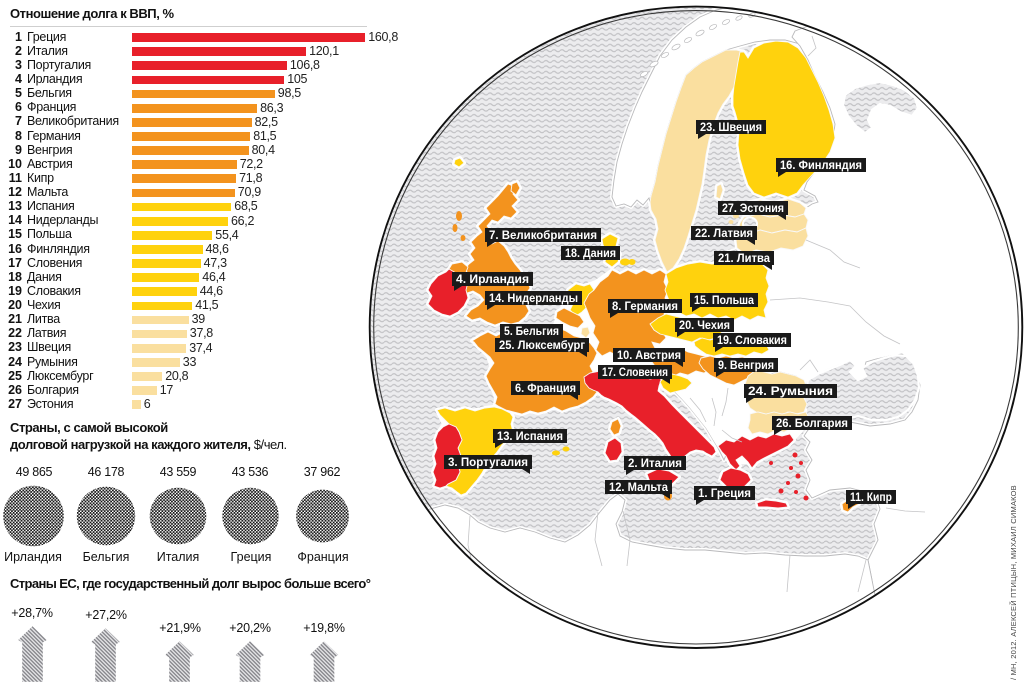  Describe the element at coordinates (753, 208) in the screenshot. I see `svg-text: 27. Эстония` at that location.